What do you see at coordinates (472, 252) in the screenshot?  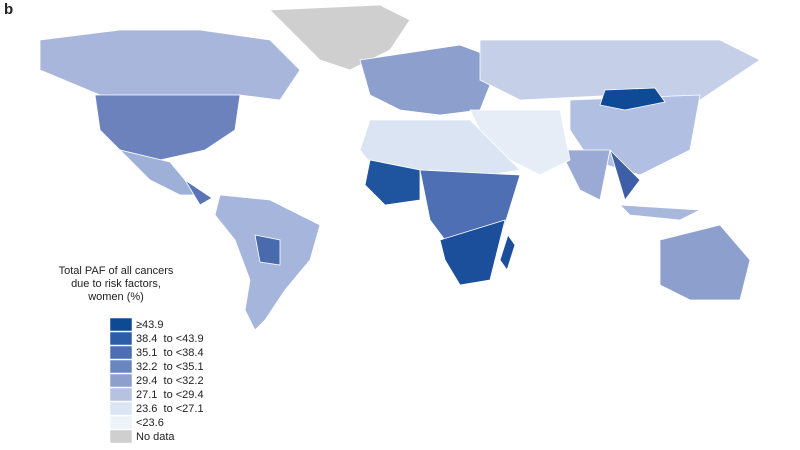 I see `southern-africa` at bounding box center [472, 252].